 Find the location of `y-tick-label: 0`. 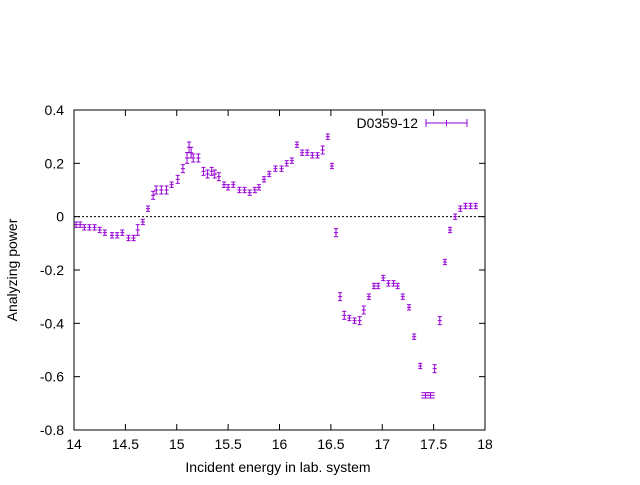

y-tick-label: 0 is located at coordinates (60, 217).